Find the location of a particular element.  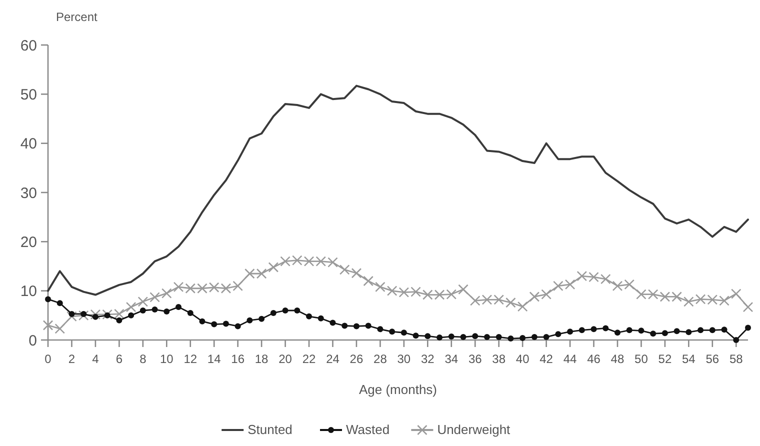

x-tick-label: 16 is located at coordinates (238, 359).